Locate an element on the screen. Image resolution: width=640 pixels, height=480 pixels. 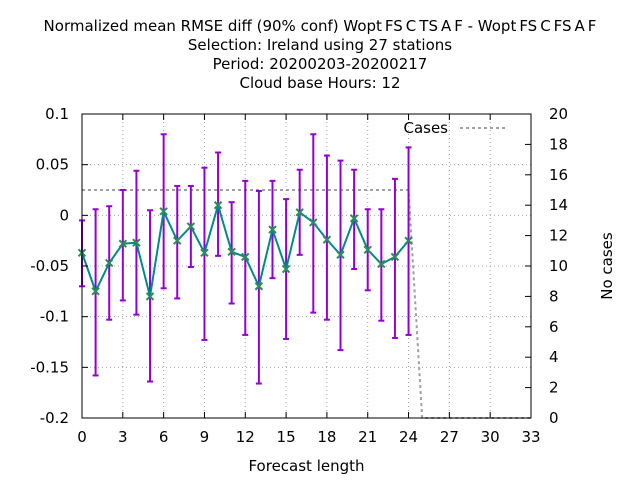
x-tick-label-4: 12 is located at coordinates (245, 437).